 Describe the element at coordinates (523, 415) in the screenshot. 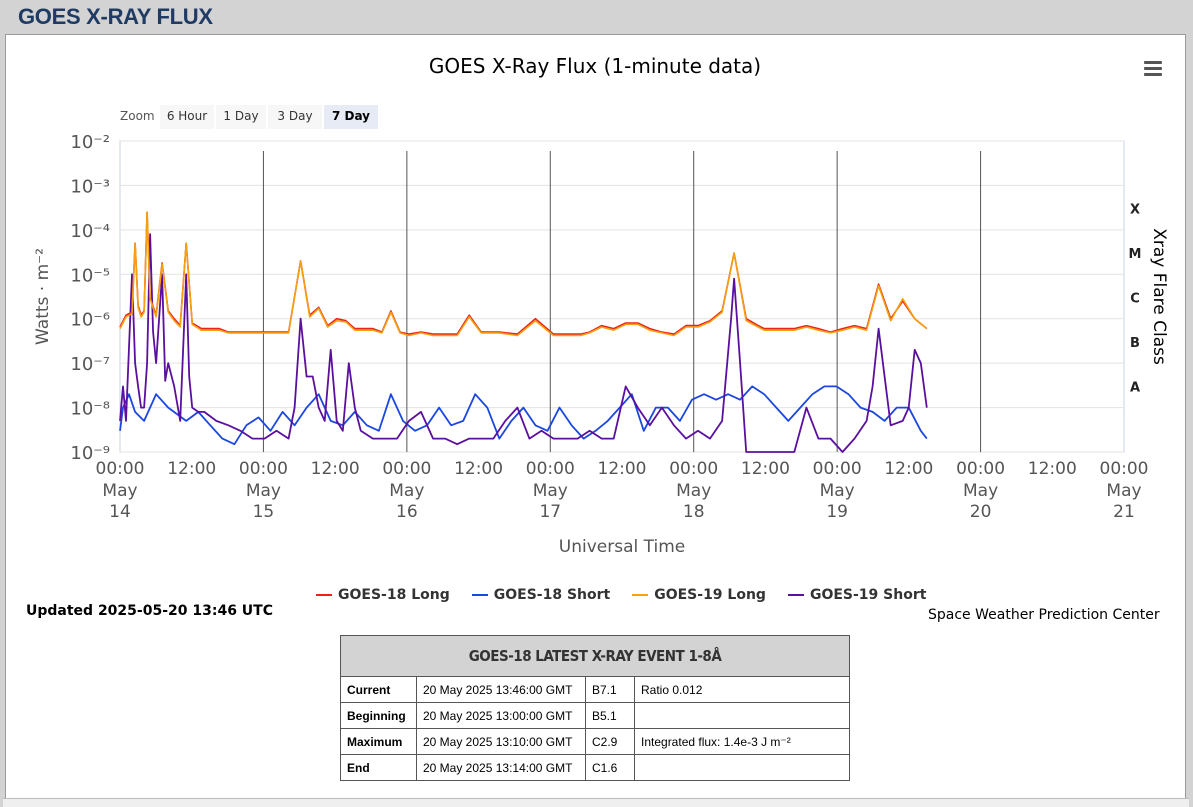

I see `series-line-goes-18-short` at that location.